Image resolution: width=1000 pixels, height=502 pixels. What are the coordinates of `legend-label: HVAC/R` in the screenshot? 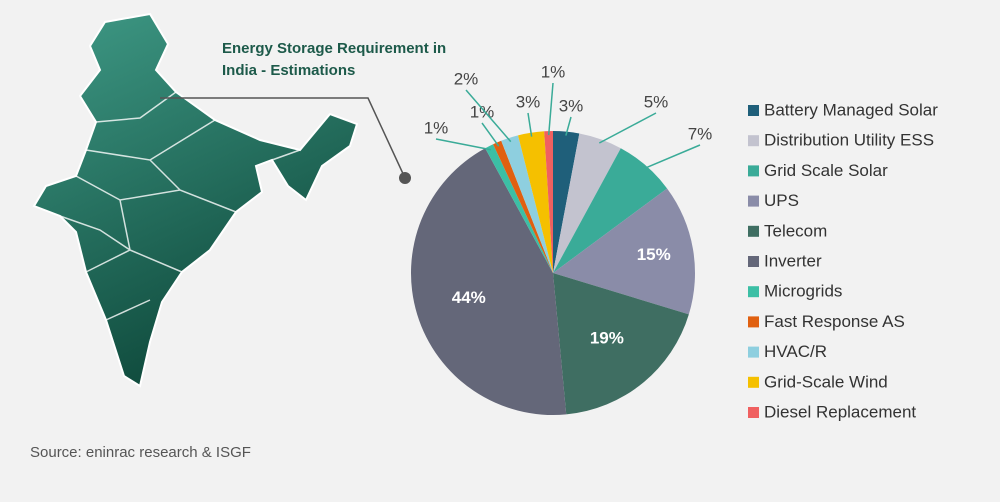 It's located at (795, 351).